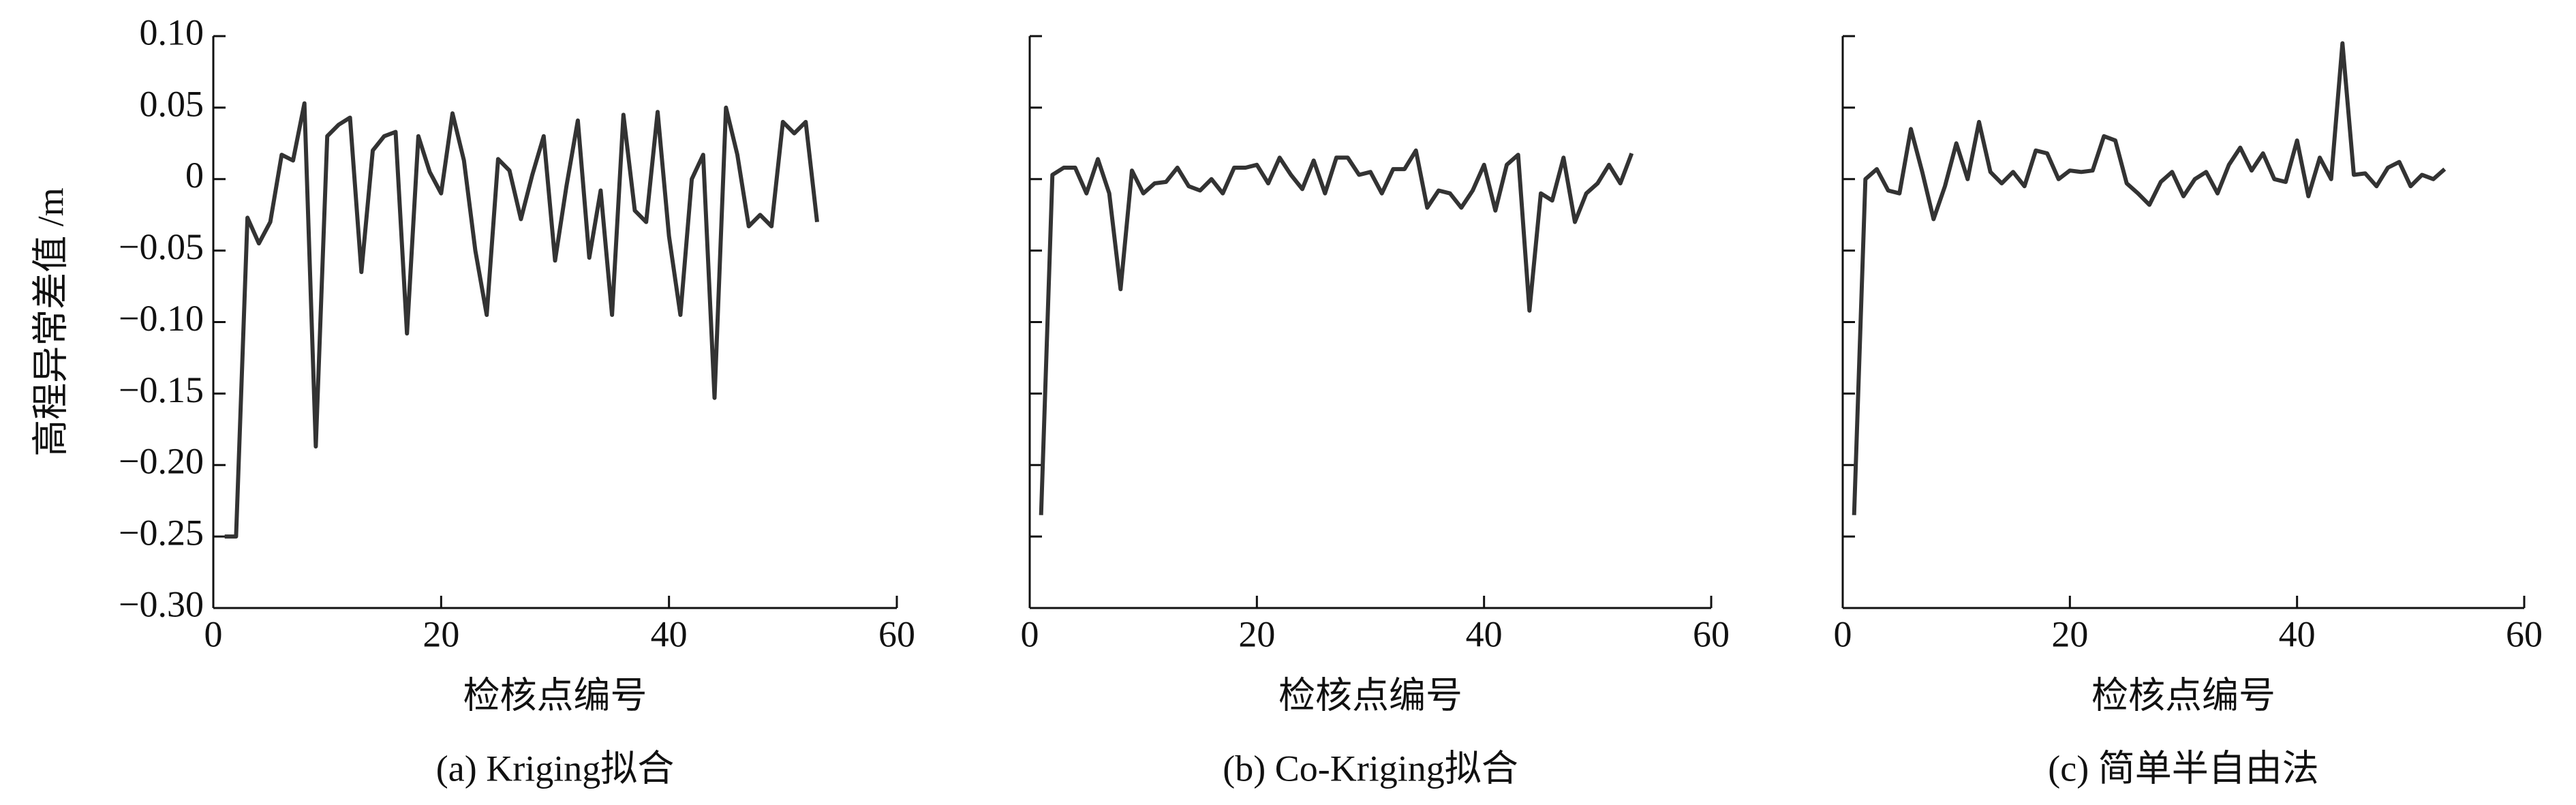  What do you see at coordinates (1370, 768) in the screenshot?
I see `caption: (b) Co-Kriging拟合` at bounding box center [1370, 768].